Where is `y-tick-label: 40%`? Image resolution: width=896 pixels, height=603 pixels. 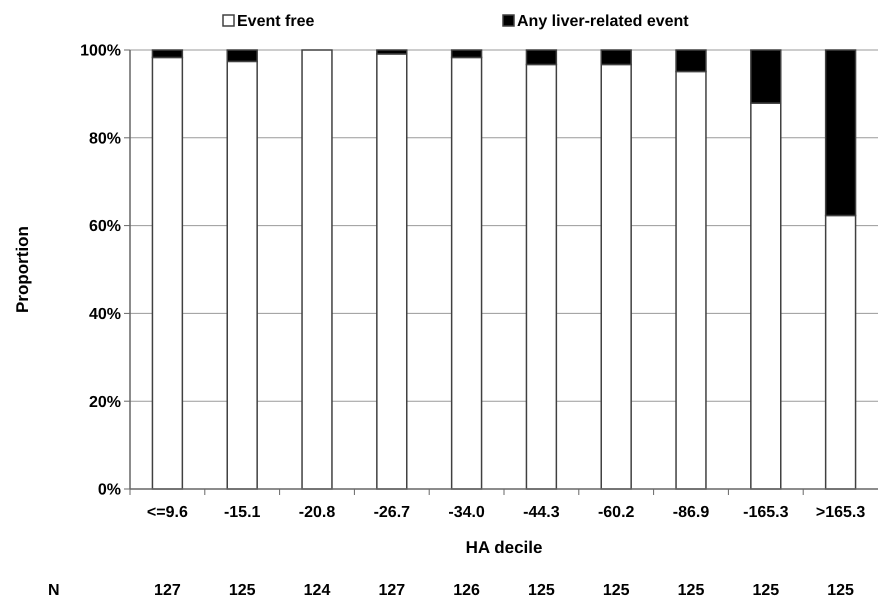 y-tick-label: 40% is located at coordinates (104, 314).